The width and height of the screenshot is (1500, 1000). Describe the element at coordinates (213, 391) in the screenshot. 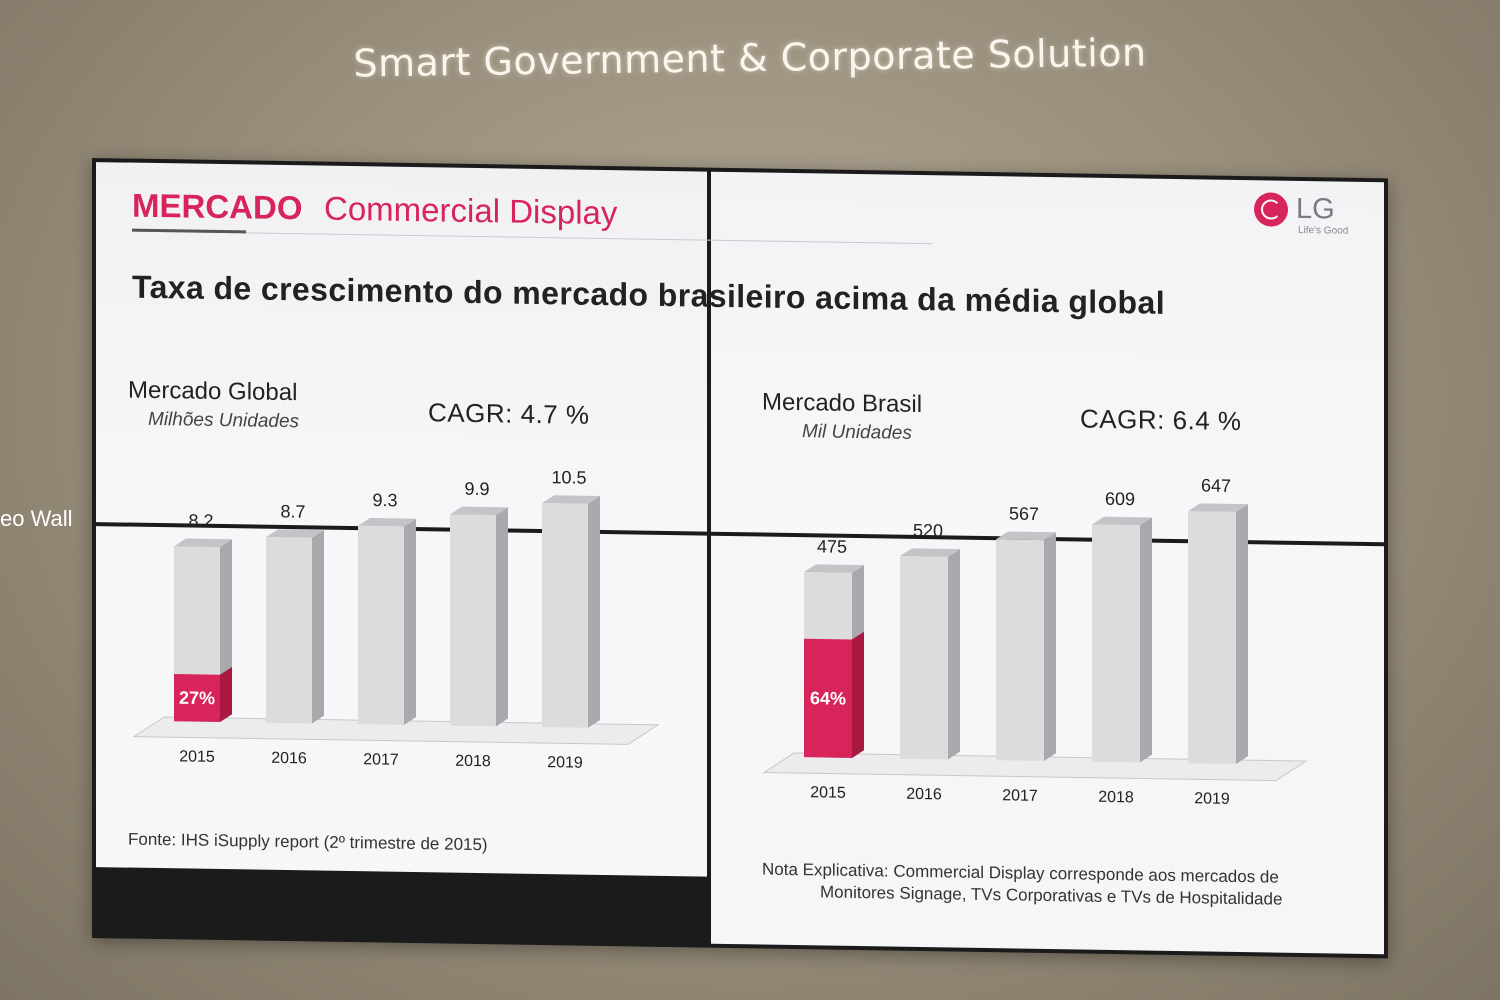

I see `chart-global-title: Mercado Global` at that location.